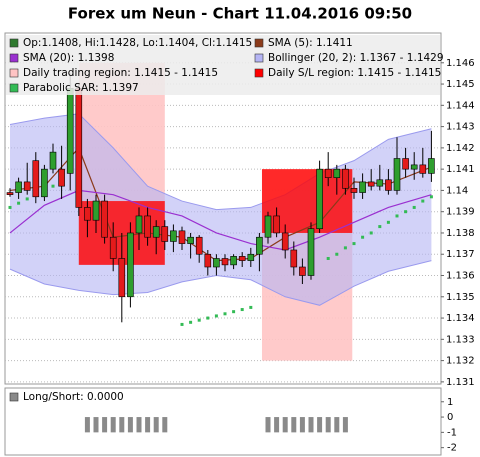 The image size is (480, 457). Describe the element at coordinates (460, 361) in the screenshot. I see `y-tick-label: 1.132` at that location.